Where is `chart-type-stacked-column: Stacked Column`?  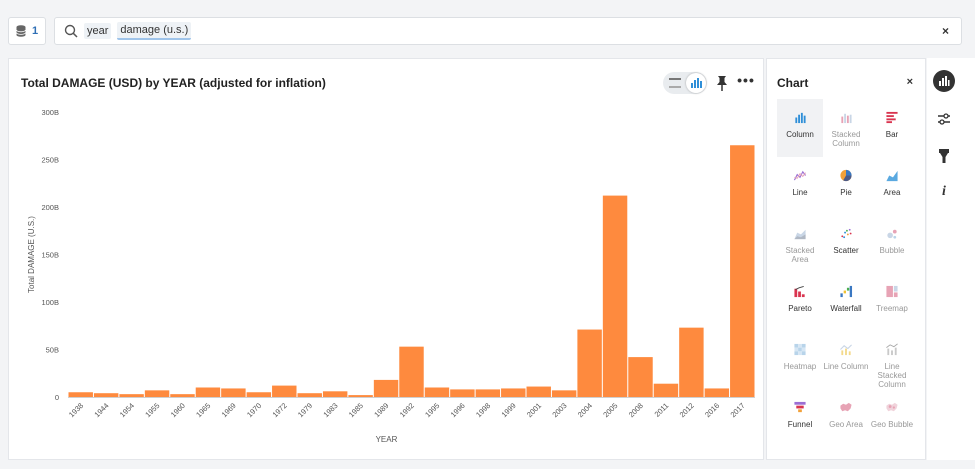
chart-type-stacked-column: Stacked Column is located at coordinates (846, 128).